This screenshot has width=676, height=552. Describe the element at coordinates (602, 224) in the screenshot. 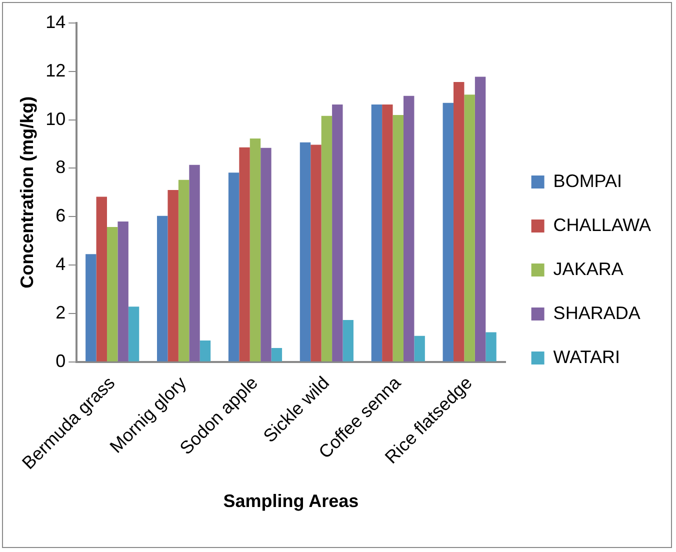

I see `legend-label: CHALLAWA` at that location.